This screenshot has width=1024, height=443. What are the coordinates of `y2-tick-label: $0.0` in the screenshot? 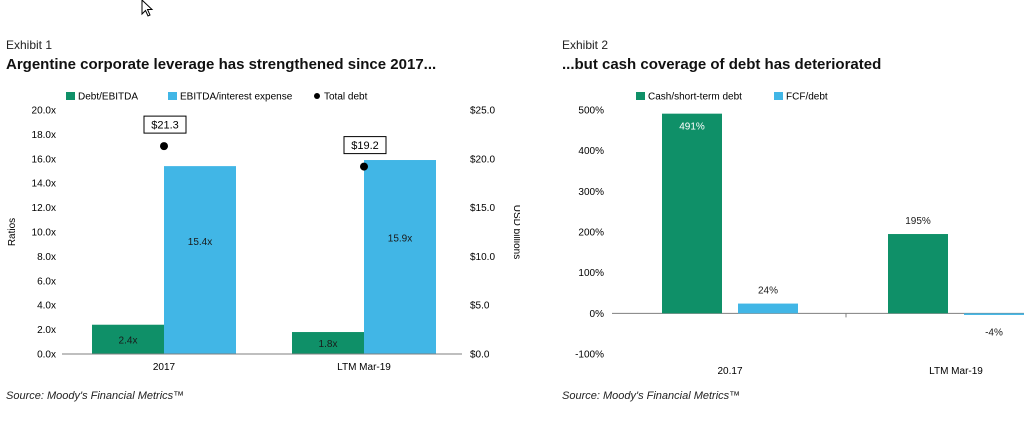 It's located at (480, 355).